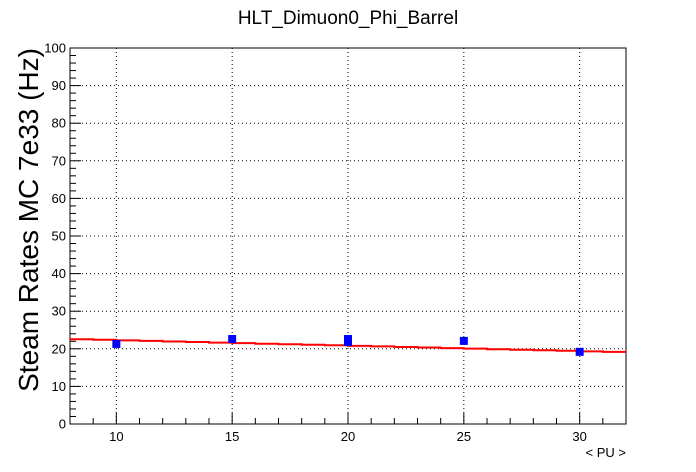 The height and width of the screenshot is (472, 696). What do you see at coordinates (59, 386) in the screenshot?
I see `y-tick-label: 10` at bounding box center [59, 386].